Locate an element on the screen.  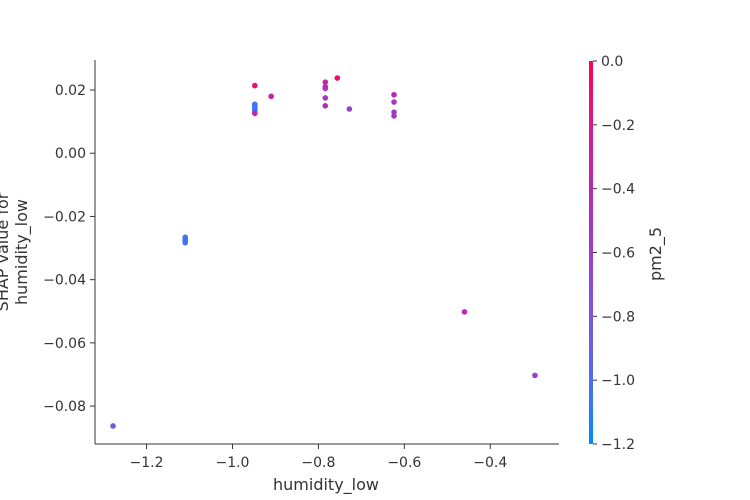
y-axis-label-line-1: SHAP value for is located at coordinates (6, 251).